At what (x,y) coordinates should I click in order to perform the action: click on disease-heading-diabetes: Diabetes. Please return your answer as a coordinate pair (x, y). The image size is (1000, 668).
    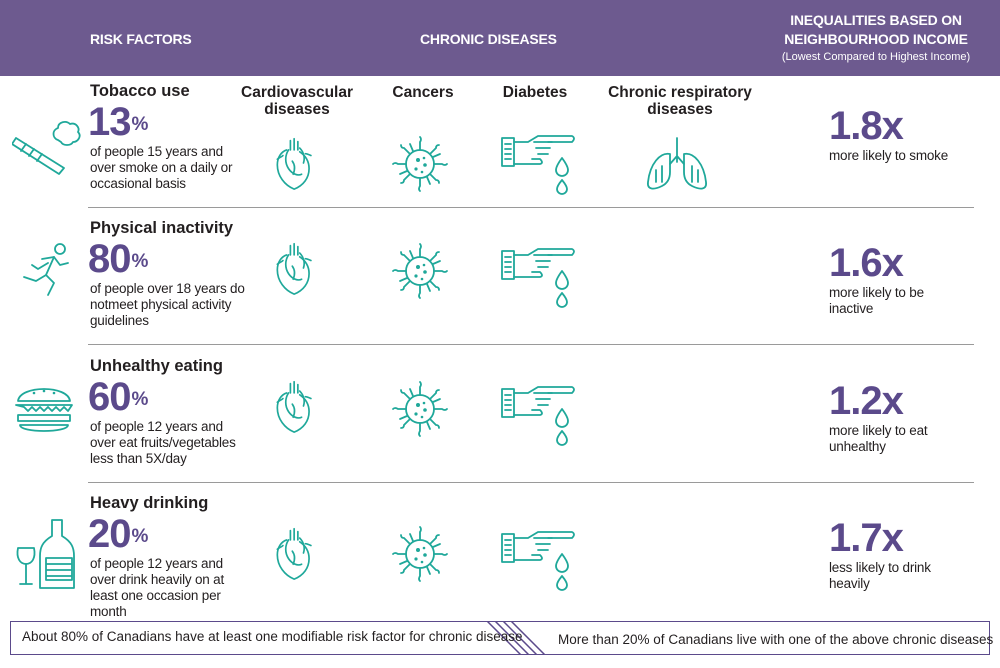
    Looking at the image, I should click on (535, 92).